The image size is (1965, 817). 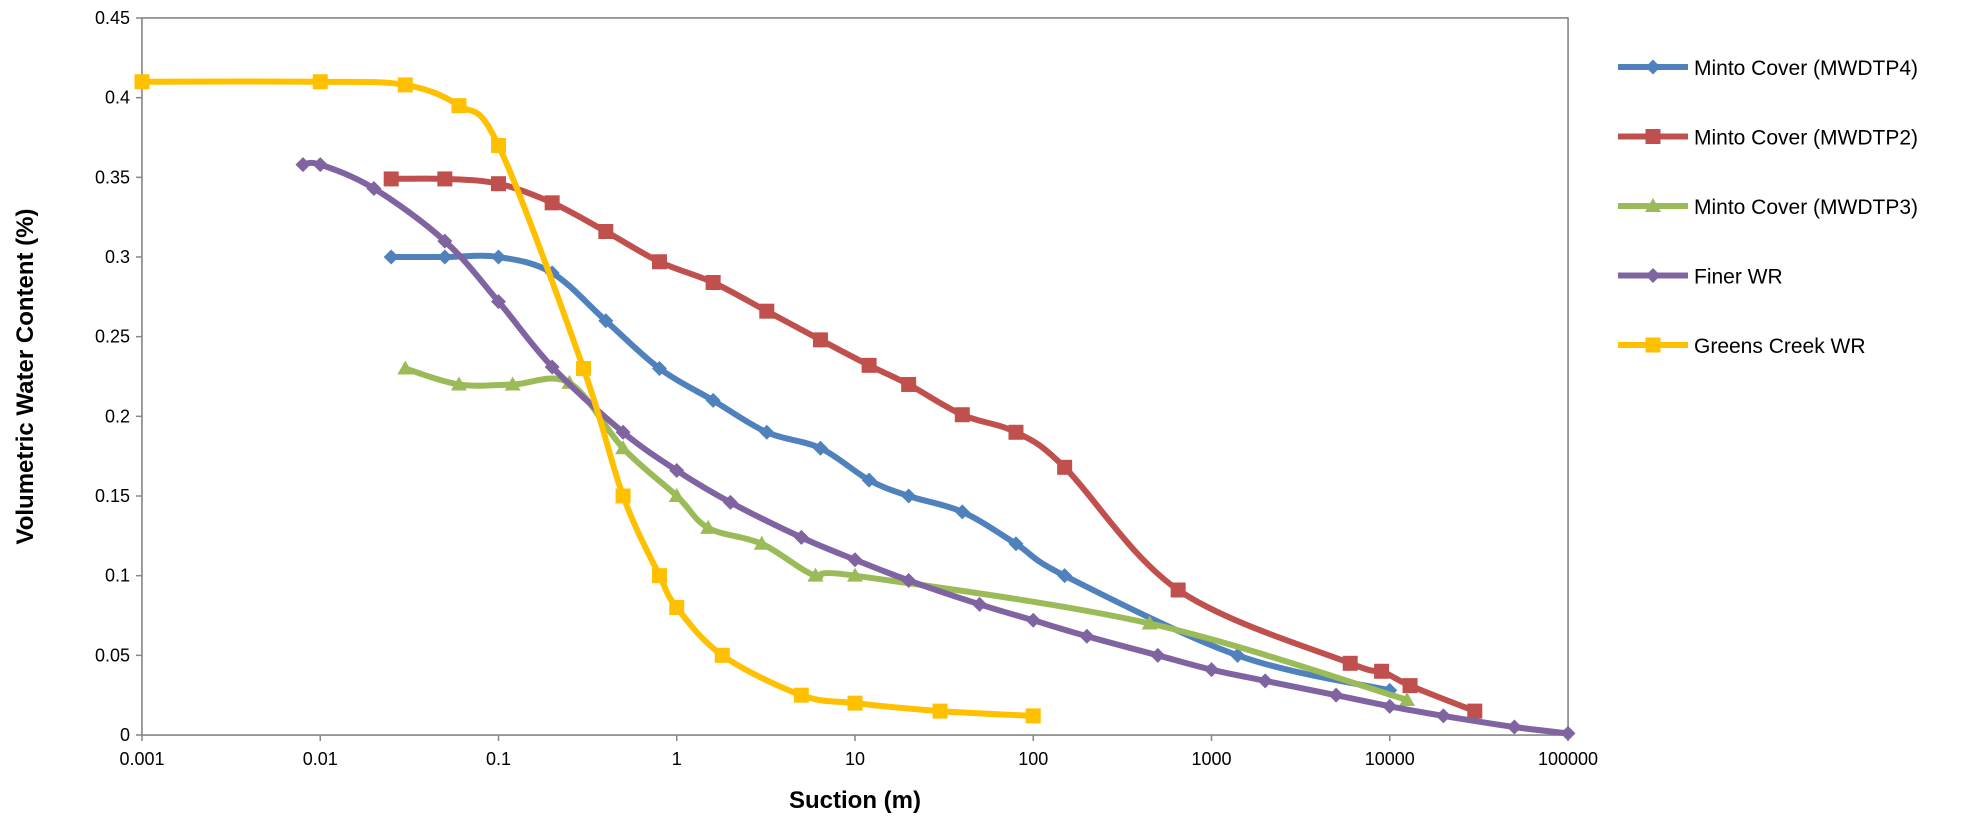 I want to click on x-tick-label: 1000, so click(x=1211, y=759).